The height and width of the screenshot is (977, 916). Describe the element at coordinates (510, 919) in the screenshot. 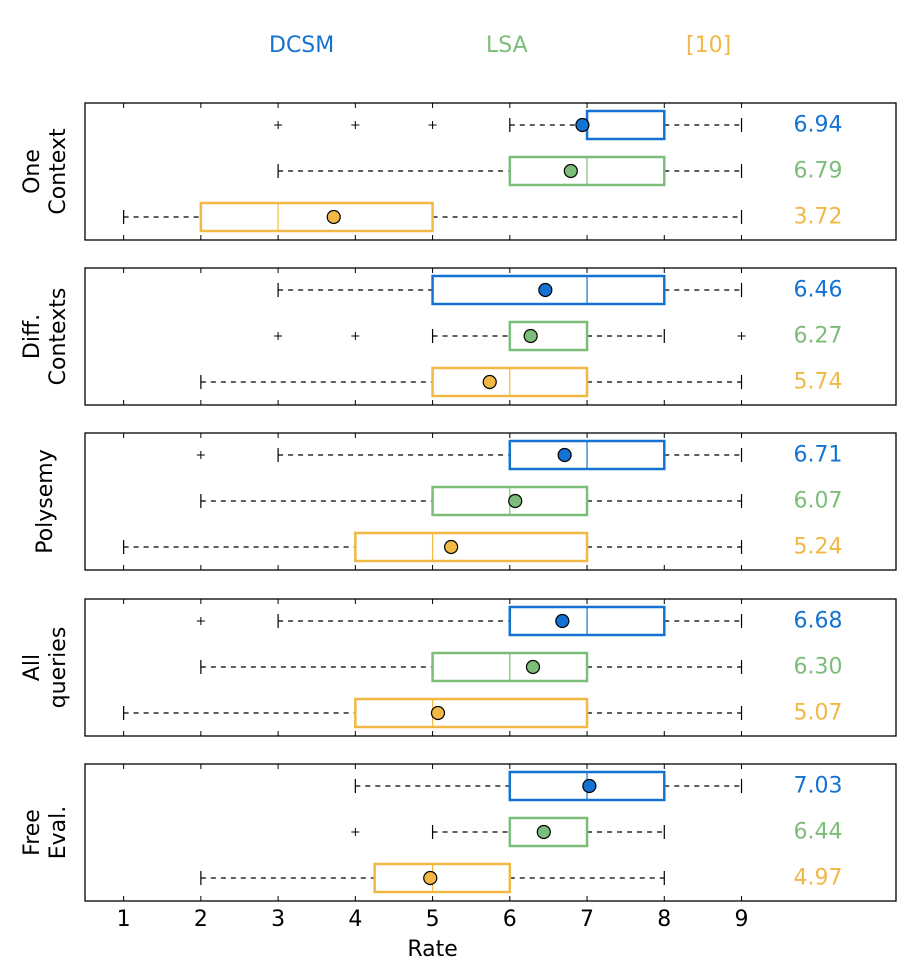

I see `x-tick-label: 6` at that location.